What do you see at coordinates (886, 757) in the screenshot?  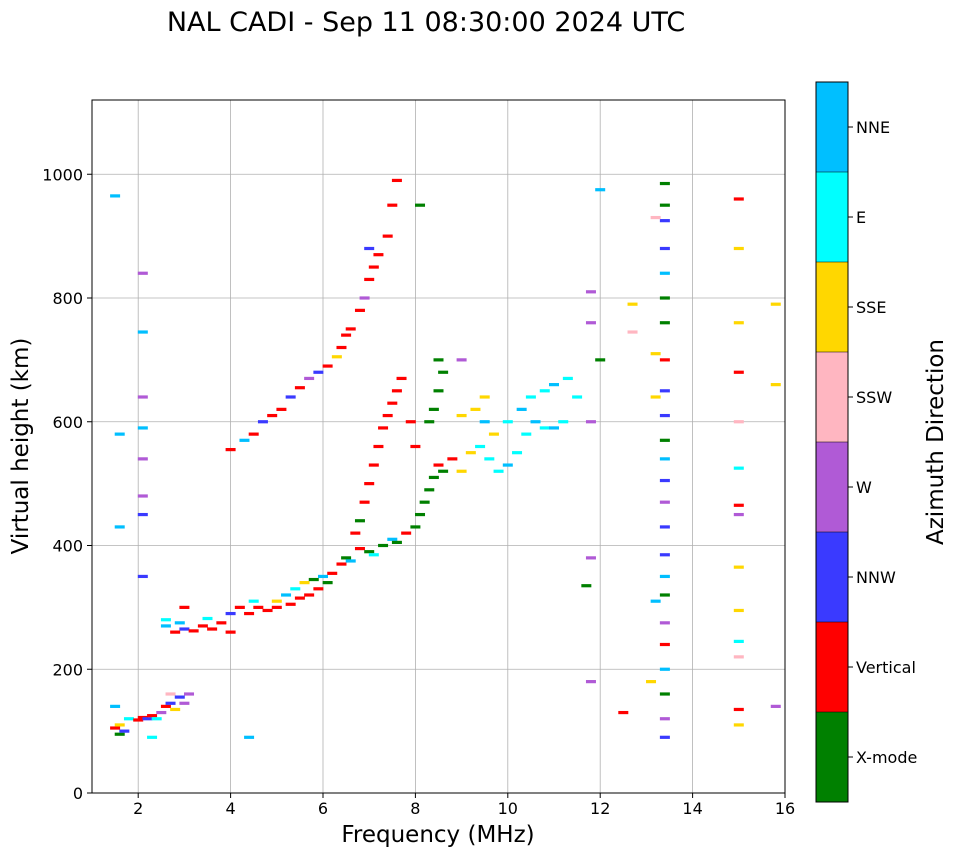 I see `colorbar-tick-label: X-mode` at bounding box center [886, 757].